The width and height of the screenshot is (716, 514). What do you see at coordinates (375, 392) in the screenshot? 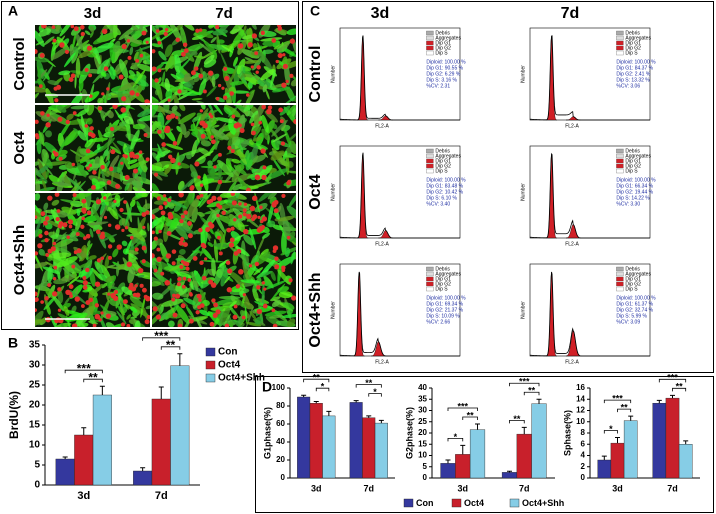
I see `significance: *` at bounding box center [375, 392].